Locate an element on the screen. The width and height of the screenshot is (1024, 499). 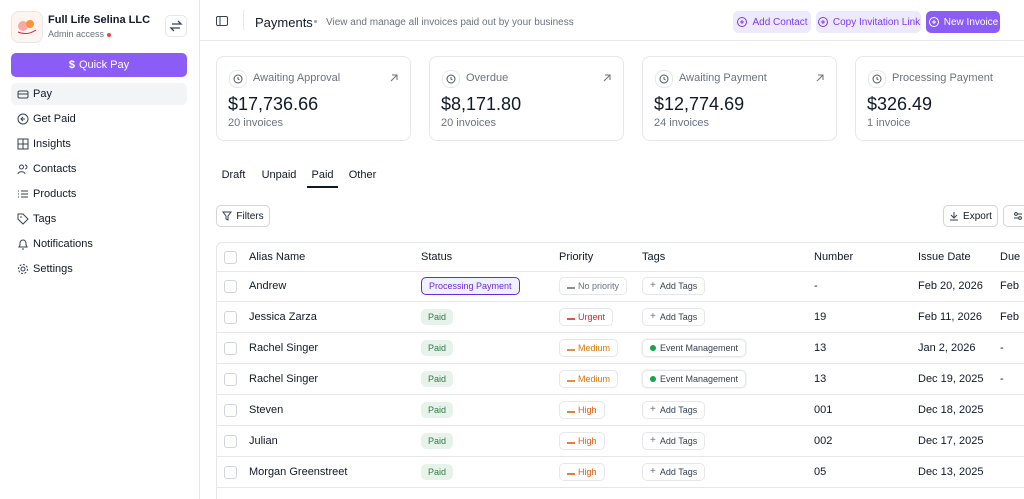
summary-card: Overdue $8,171.80 20 invoices is located at coordinates (526, 98).